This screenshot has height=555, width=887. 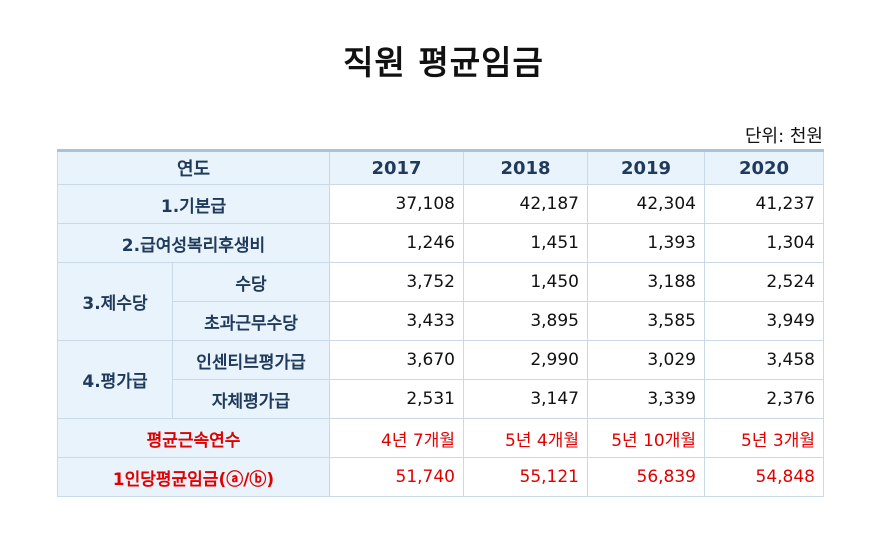 I want to click on cell-value: 37,108, so click(x=396, y=204).